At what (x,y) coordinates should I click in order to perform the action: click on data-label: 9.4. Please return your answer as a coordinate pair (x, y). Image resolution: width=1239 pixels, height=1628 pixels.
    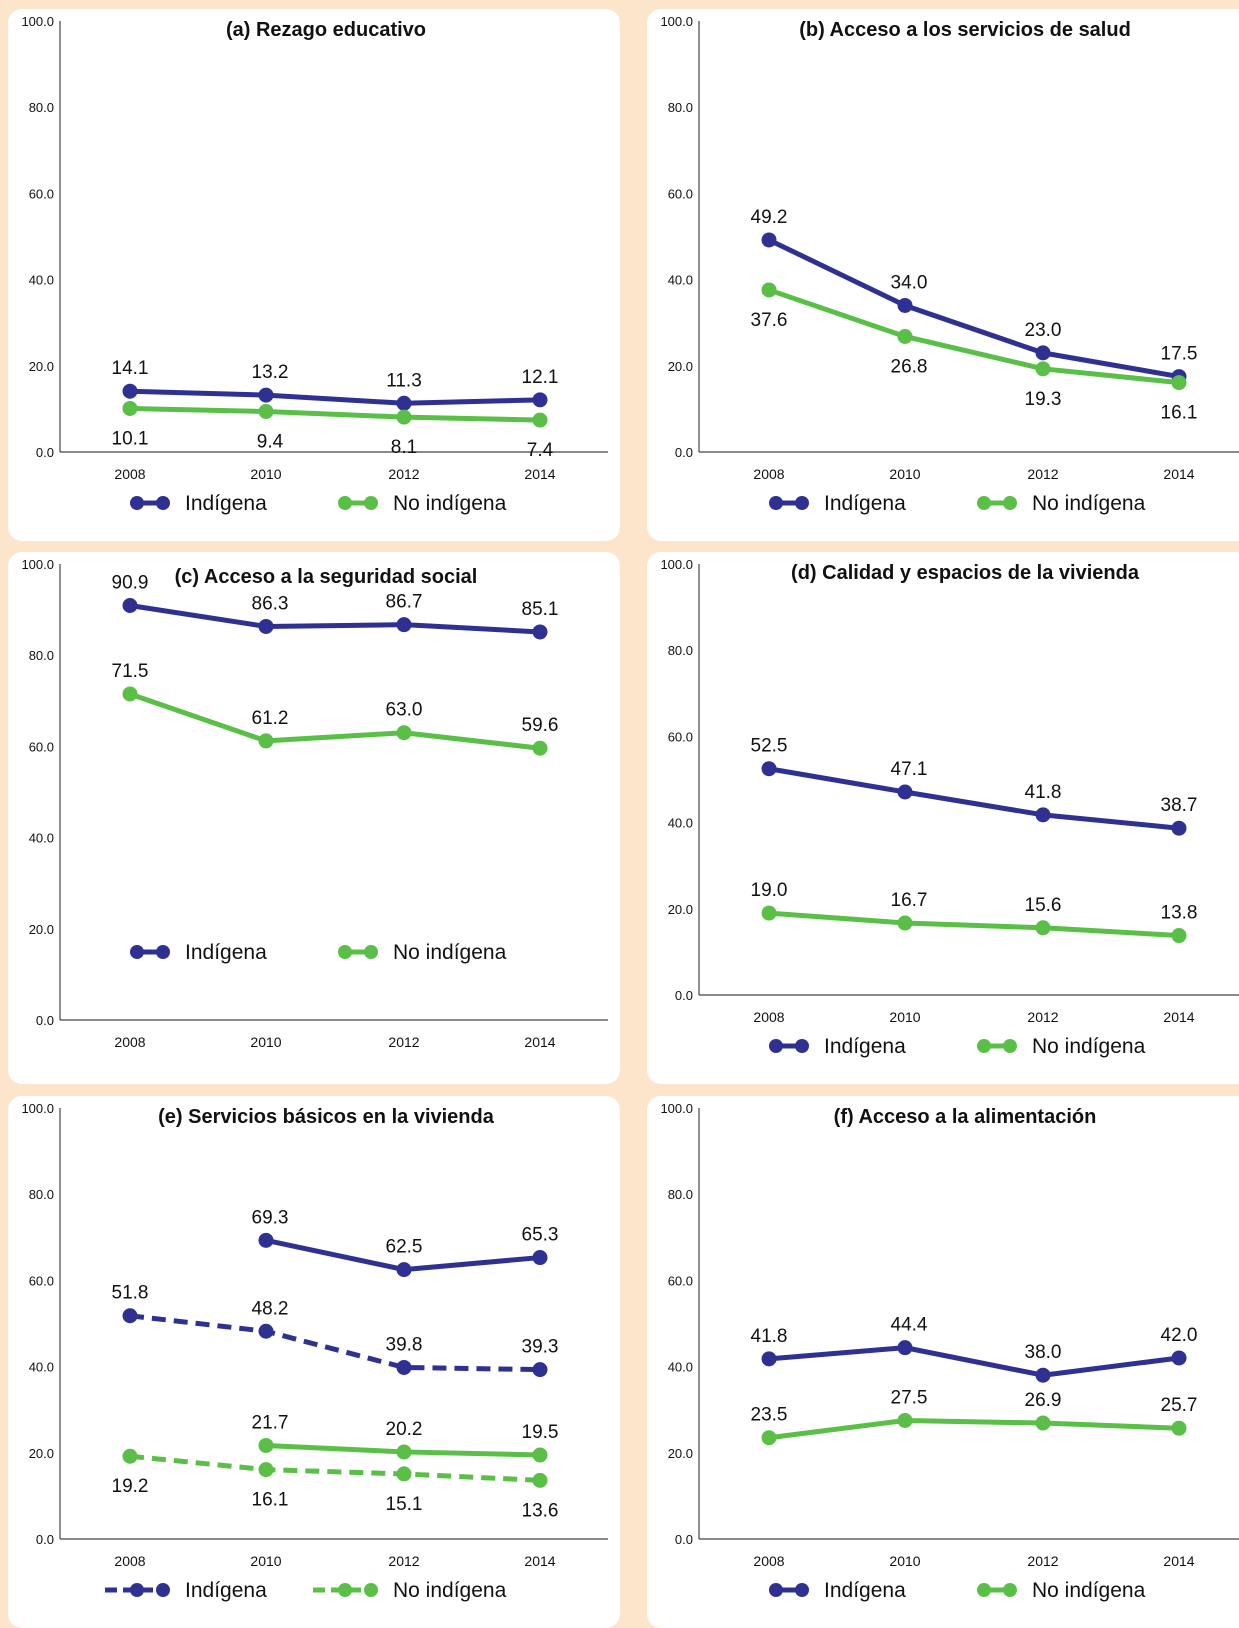
    Looking at the image, I should click on (270, 441).